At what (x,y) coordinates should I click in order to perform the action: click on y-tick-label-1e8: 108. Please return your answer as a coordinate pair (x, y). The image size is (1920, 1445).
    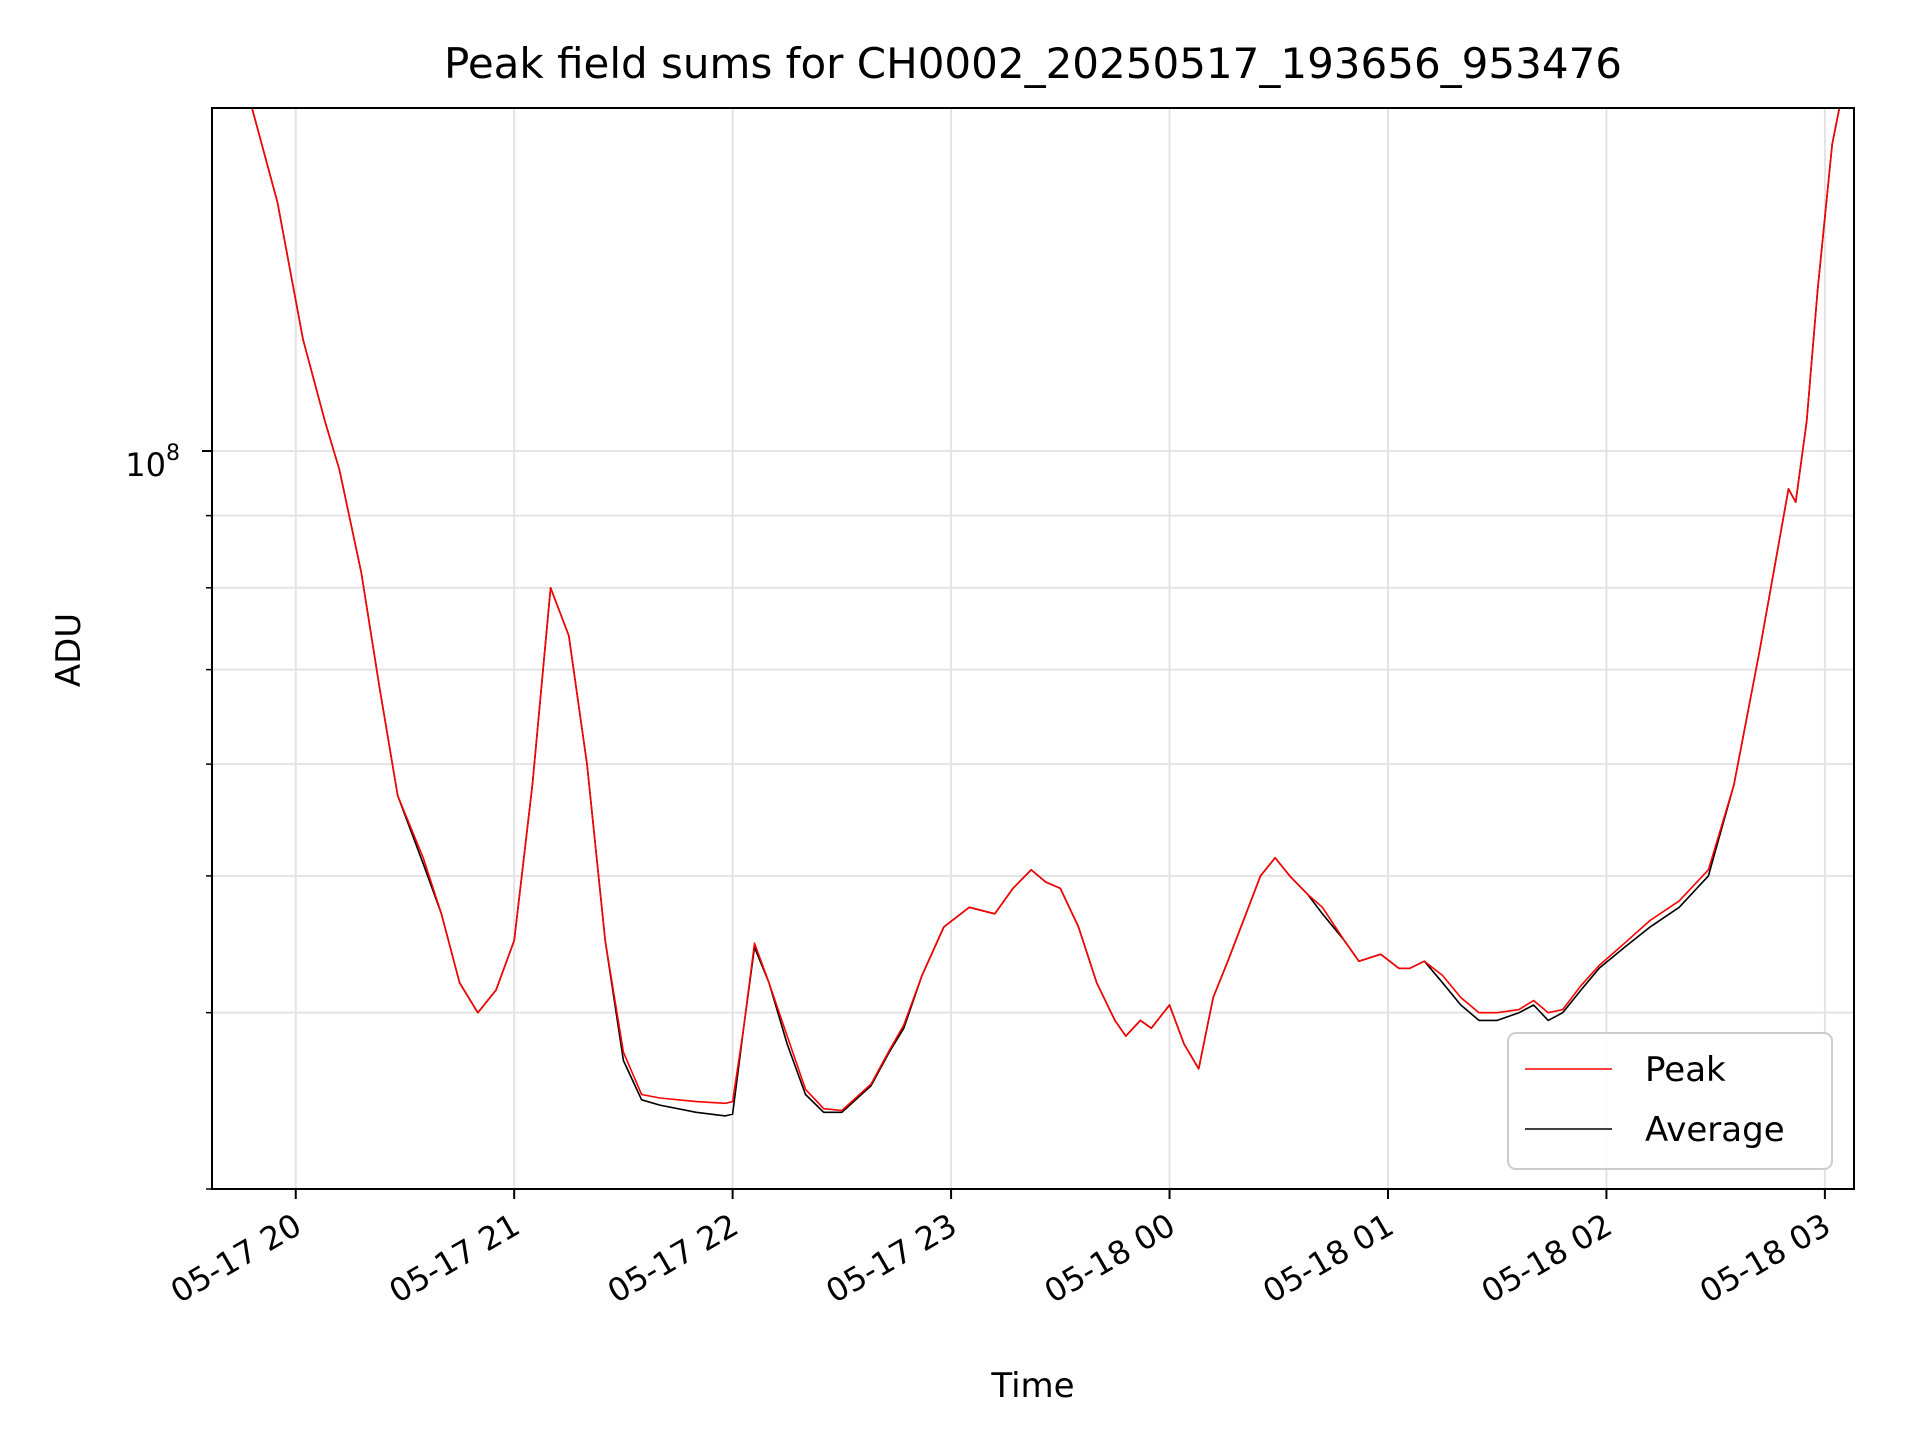
    Looking at the image, I should click on (152, 462).